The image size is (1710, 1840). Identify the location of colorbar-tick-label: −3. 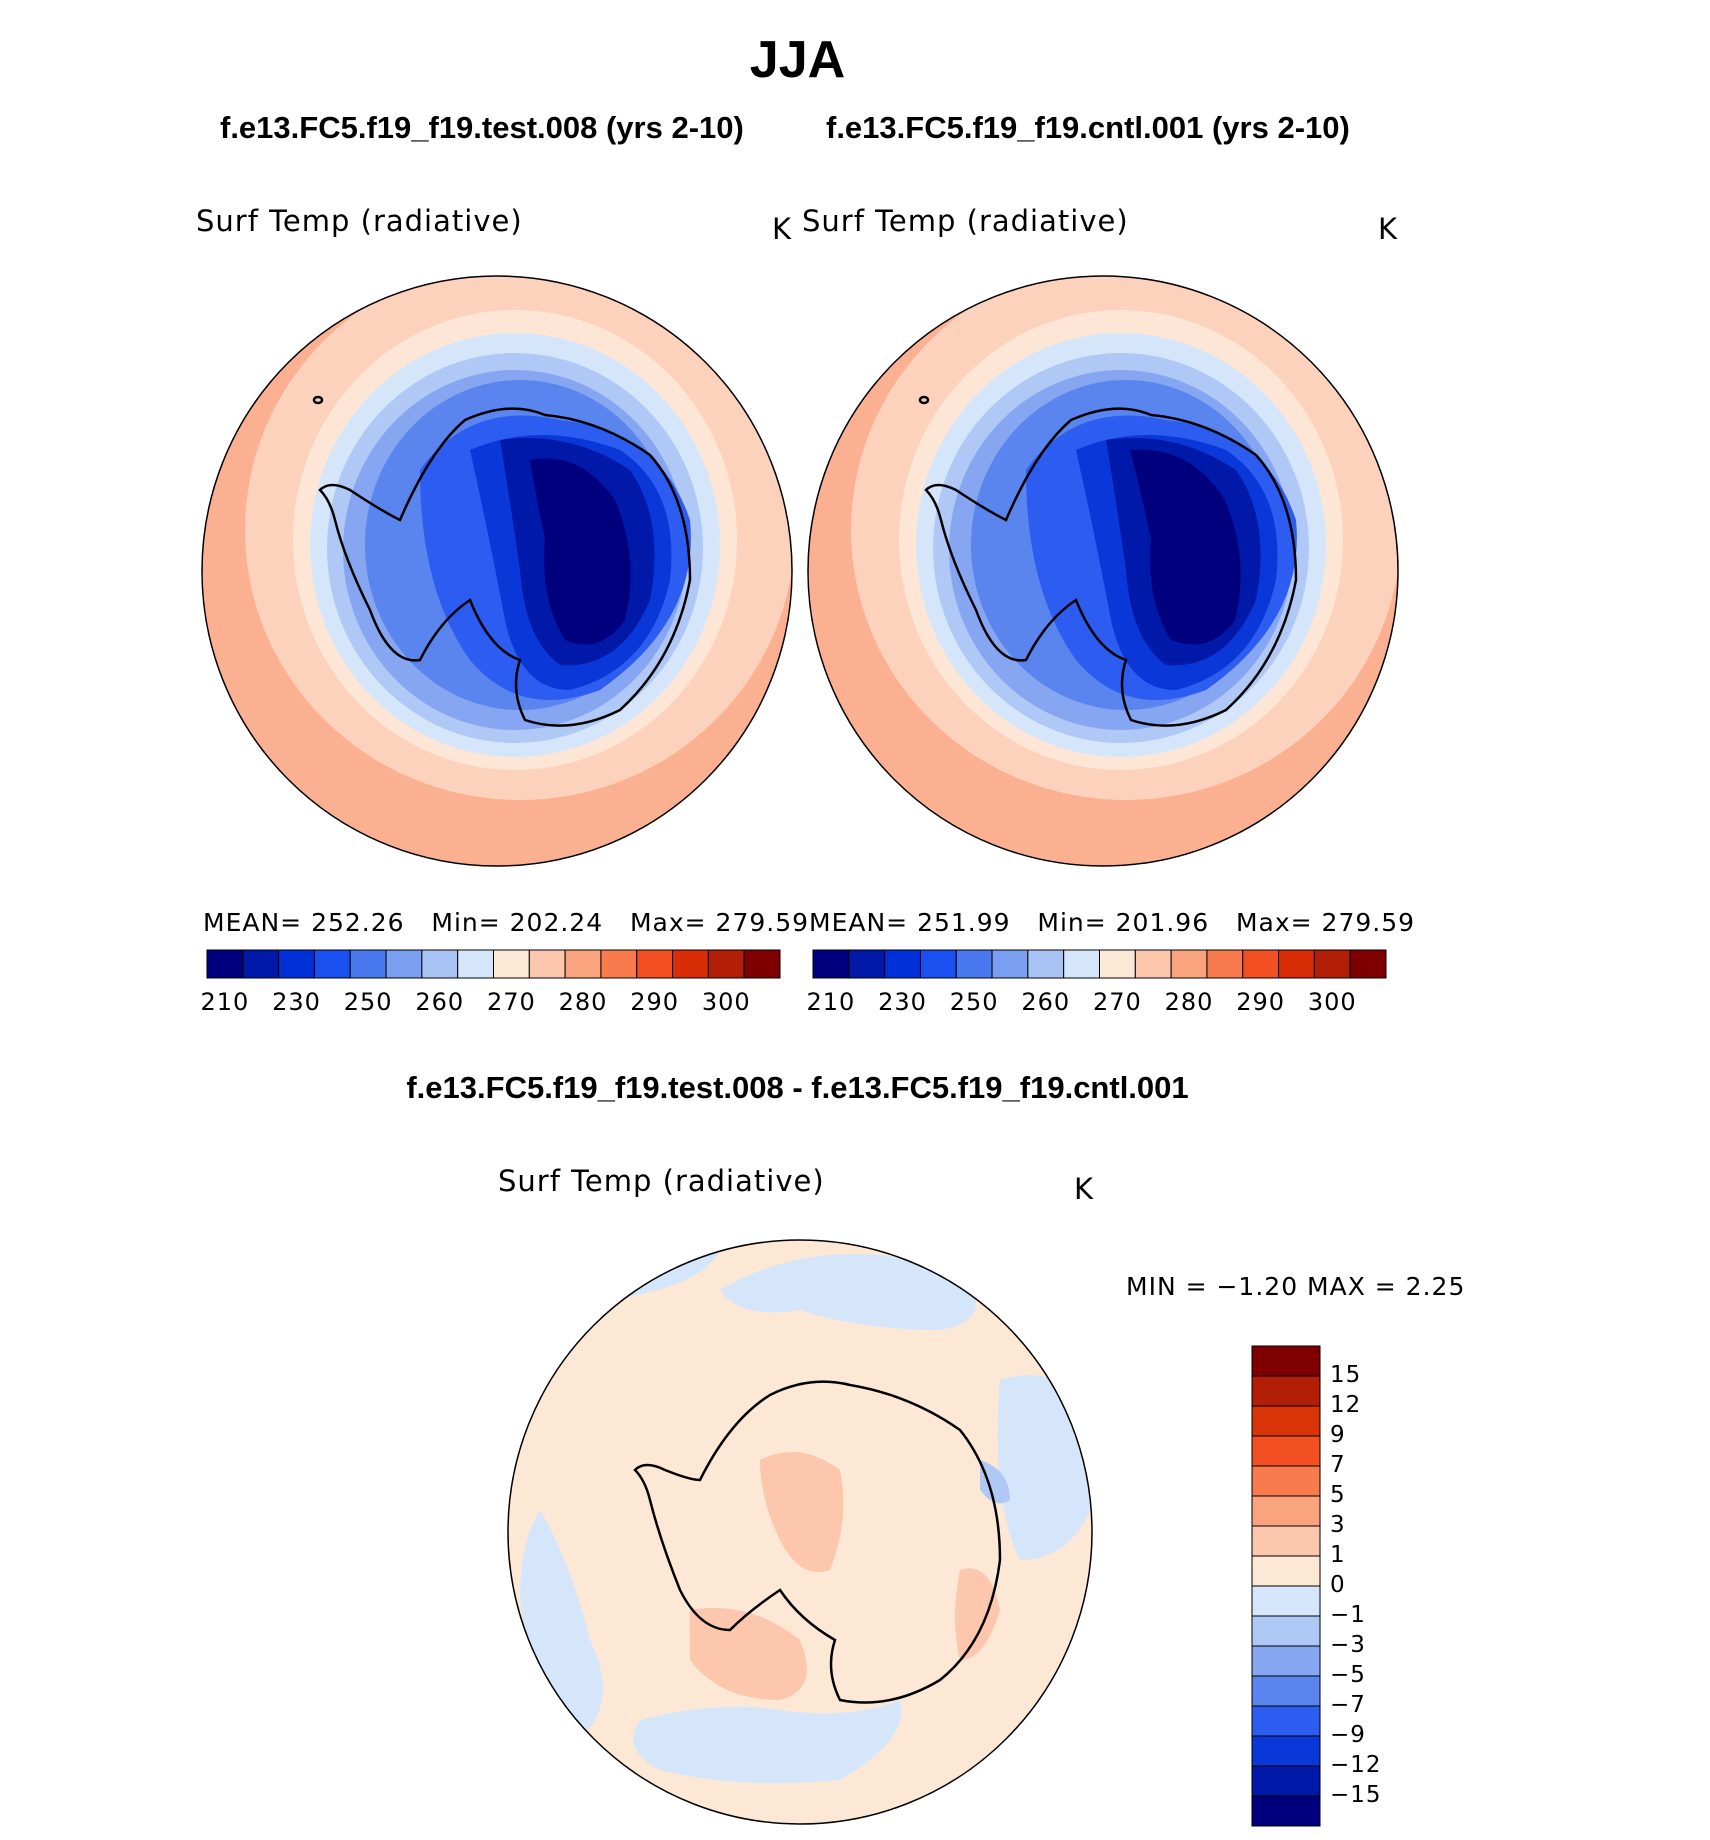
(1348, 1645).